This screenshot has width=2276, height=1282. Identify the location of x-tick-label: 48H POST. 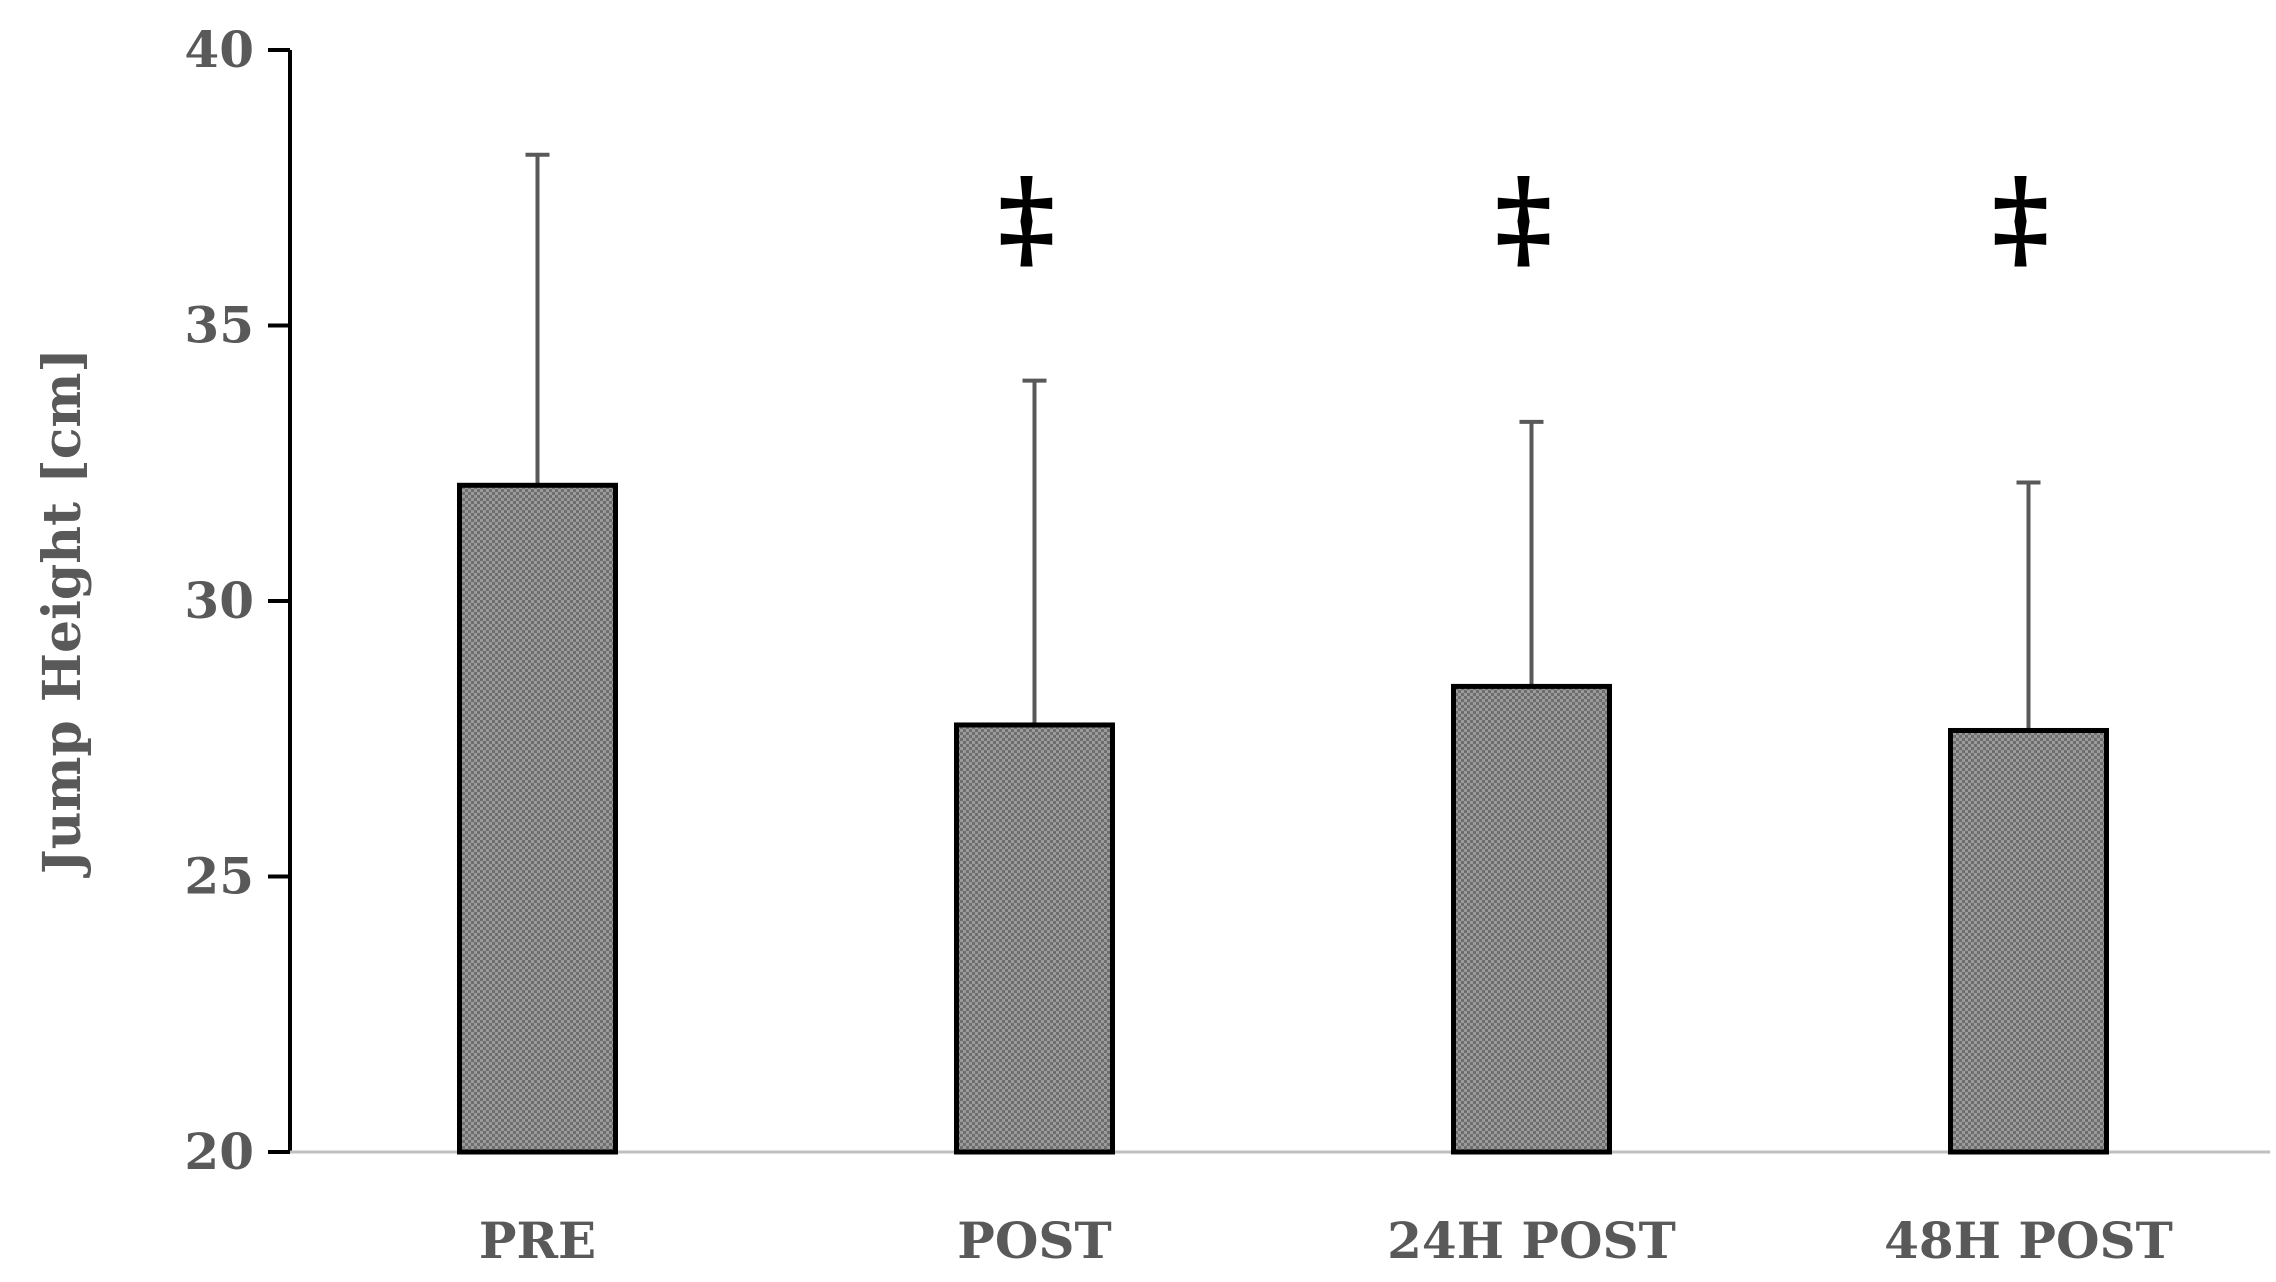
(2028, 1240).